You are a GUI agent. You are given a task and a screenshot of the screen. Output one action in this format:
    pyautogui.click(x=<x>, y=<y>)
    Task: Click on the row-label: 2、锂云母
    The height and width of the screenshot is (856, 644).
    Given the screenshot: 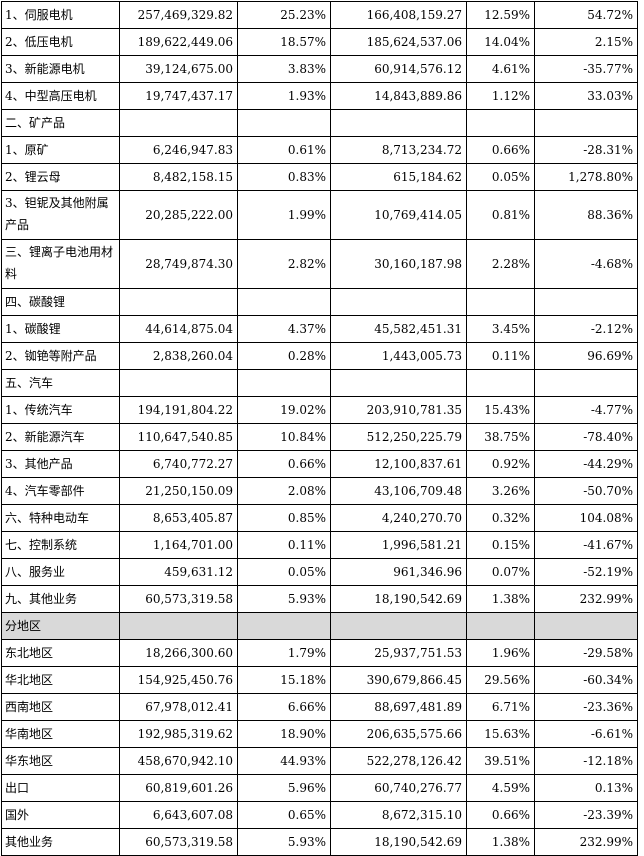 What is the action you would take?
    pyautogui.click(x=60, y=177)
    